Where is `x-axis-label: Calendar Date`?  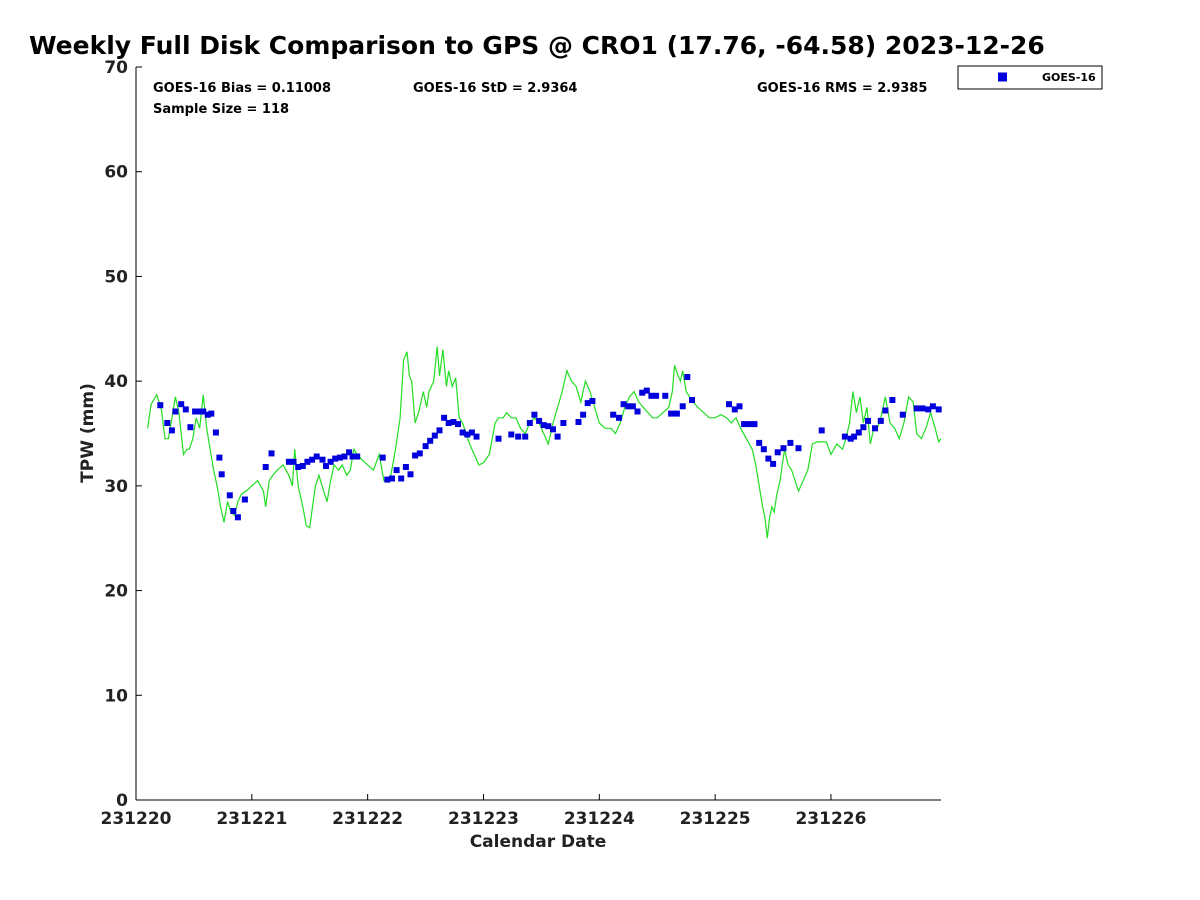
x-axis-label: Calendar Date is located at coordinates (538, 842).